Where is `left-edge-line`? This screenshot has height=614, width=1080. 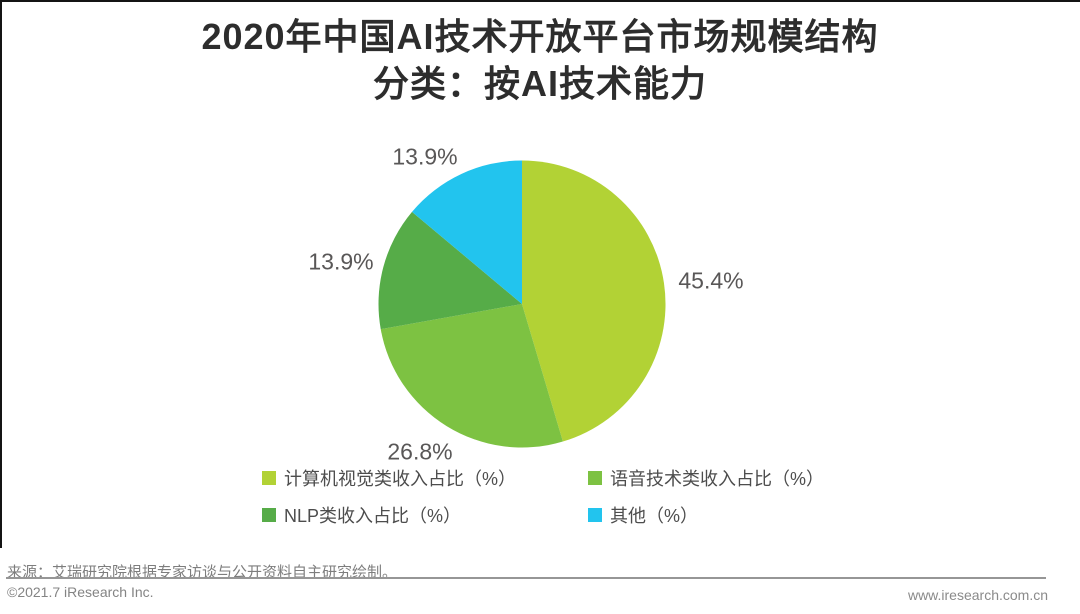
left-edge-line is located at coordinates (1, 274).